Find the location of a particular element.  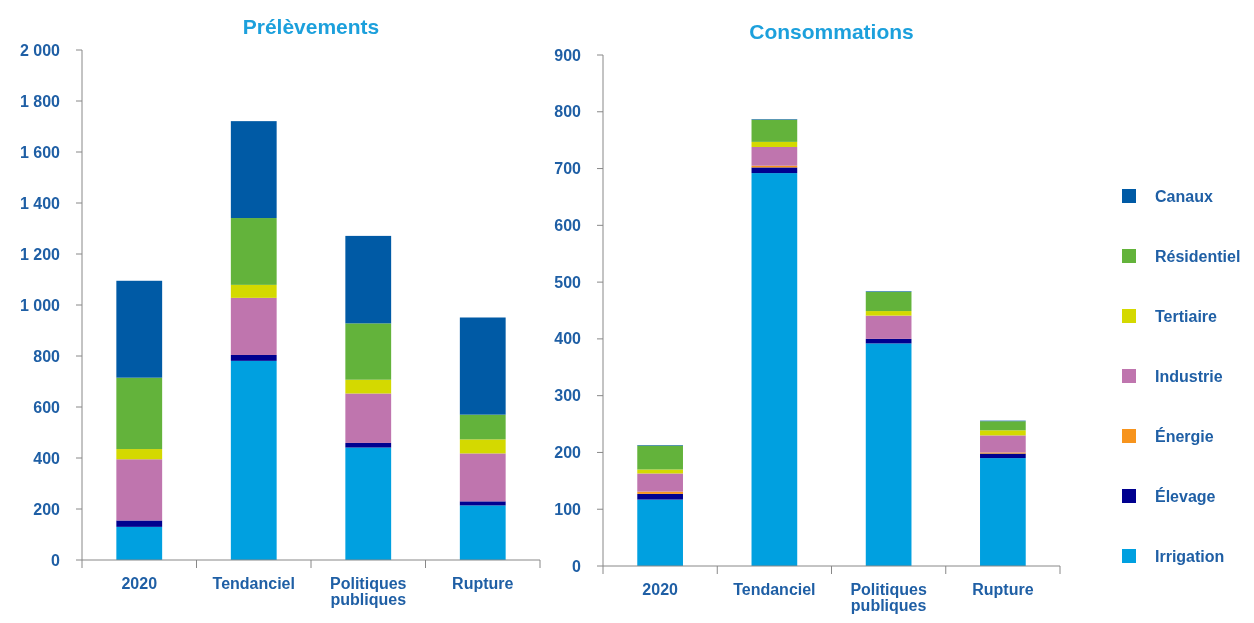

legend-label: Énergie is located at coordinates (1184, 435).